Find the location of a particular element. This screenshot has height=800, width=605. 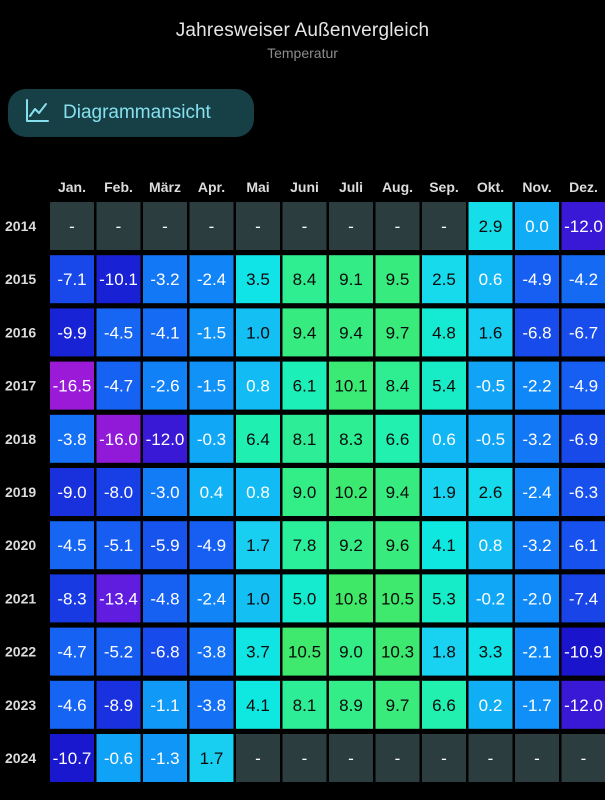

cell-value-label: 2.5 is located at coordinates (444, 279).